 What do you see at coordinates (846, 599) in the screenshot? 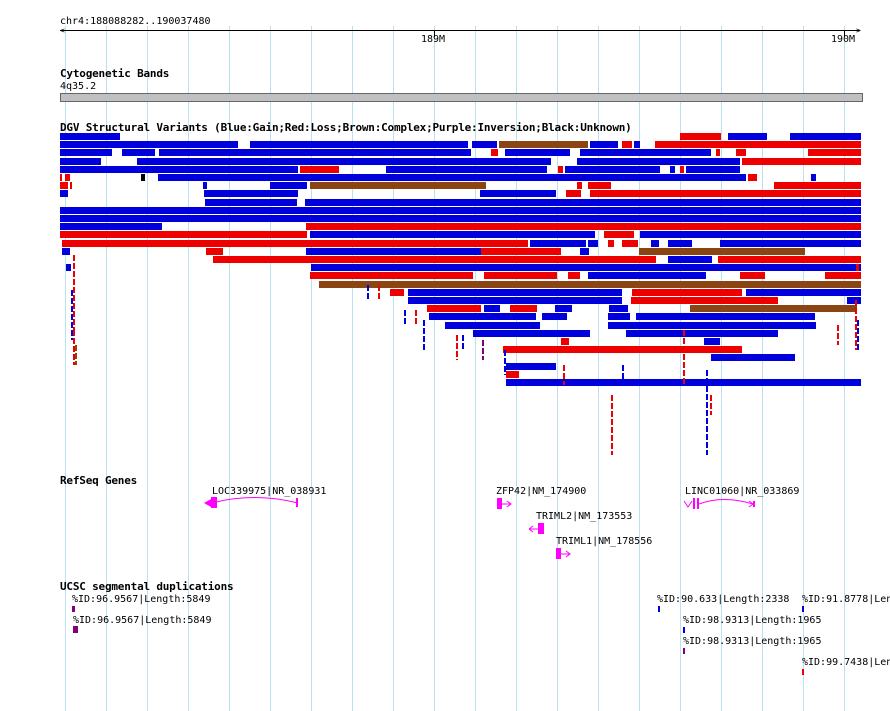
I see `segdup-label: %ID:91.8778|Len` at bounding box center [846, 599].